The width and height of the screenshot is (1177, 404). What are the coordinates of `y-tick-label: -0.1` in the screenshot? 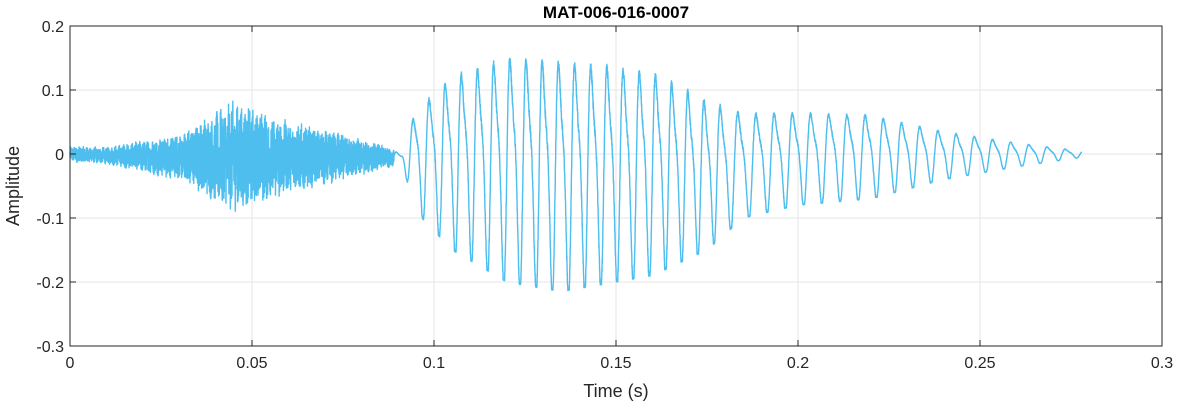 It's located at (50, 219).